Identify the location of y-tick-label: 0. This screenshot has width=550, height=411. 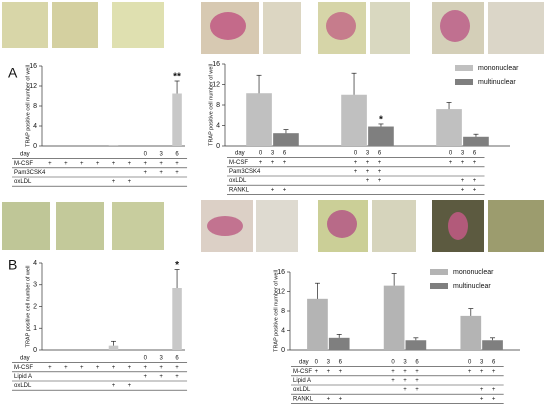
(283, 350).